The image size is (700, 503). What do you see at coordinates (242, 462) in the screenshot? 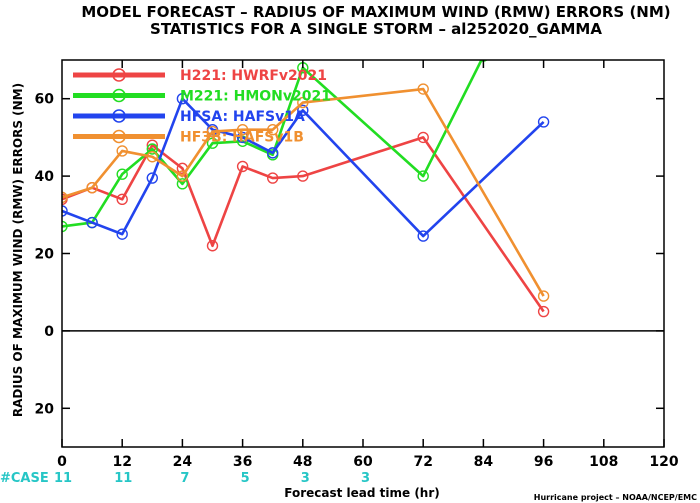
I see `x-tick-label: 36` at bounding box center [242, 462].